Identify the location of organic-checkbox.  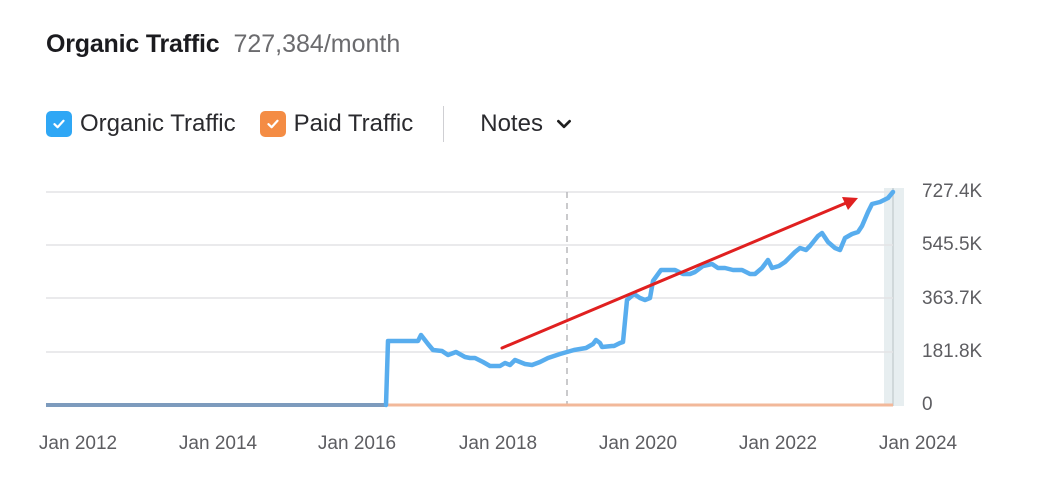
(59, 124).